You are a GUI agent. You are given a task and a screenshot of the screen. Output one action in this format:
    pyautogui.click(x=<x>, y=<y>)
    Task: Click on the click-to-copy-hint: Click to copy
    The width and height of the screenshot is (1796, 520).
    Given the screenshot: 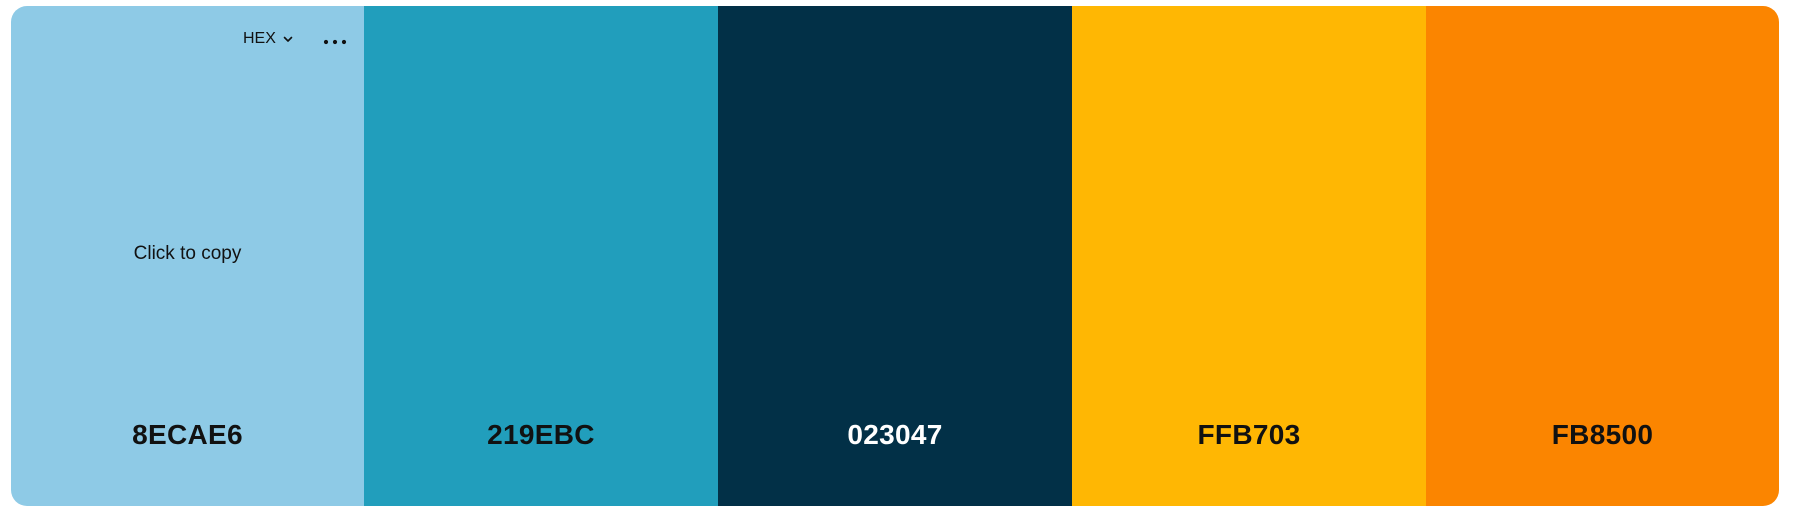 What is the action you would take?
    pyautogui.click(x=187, y=253)
    